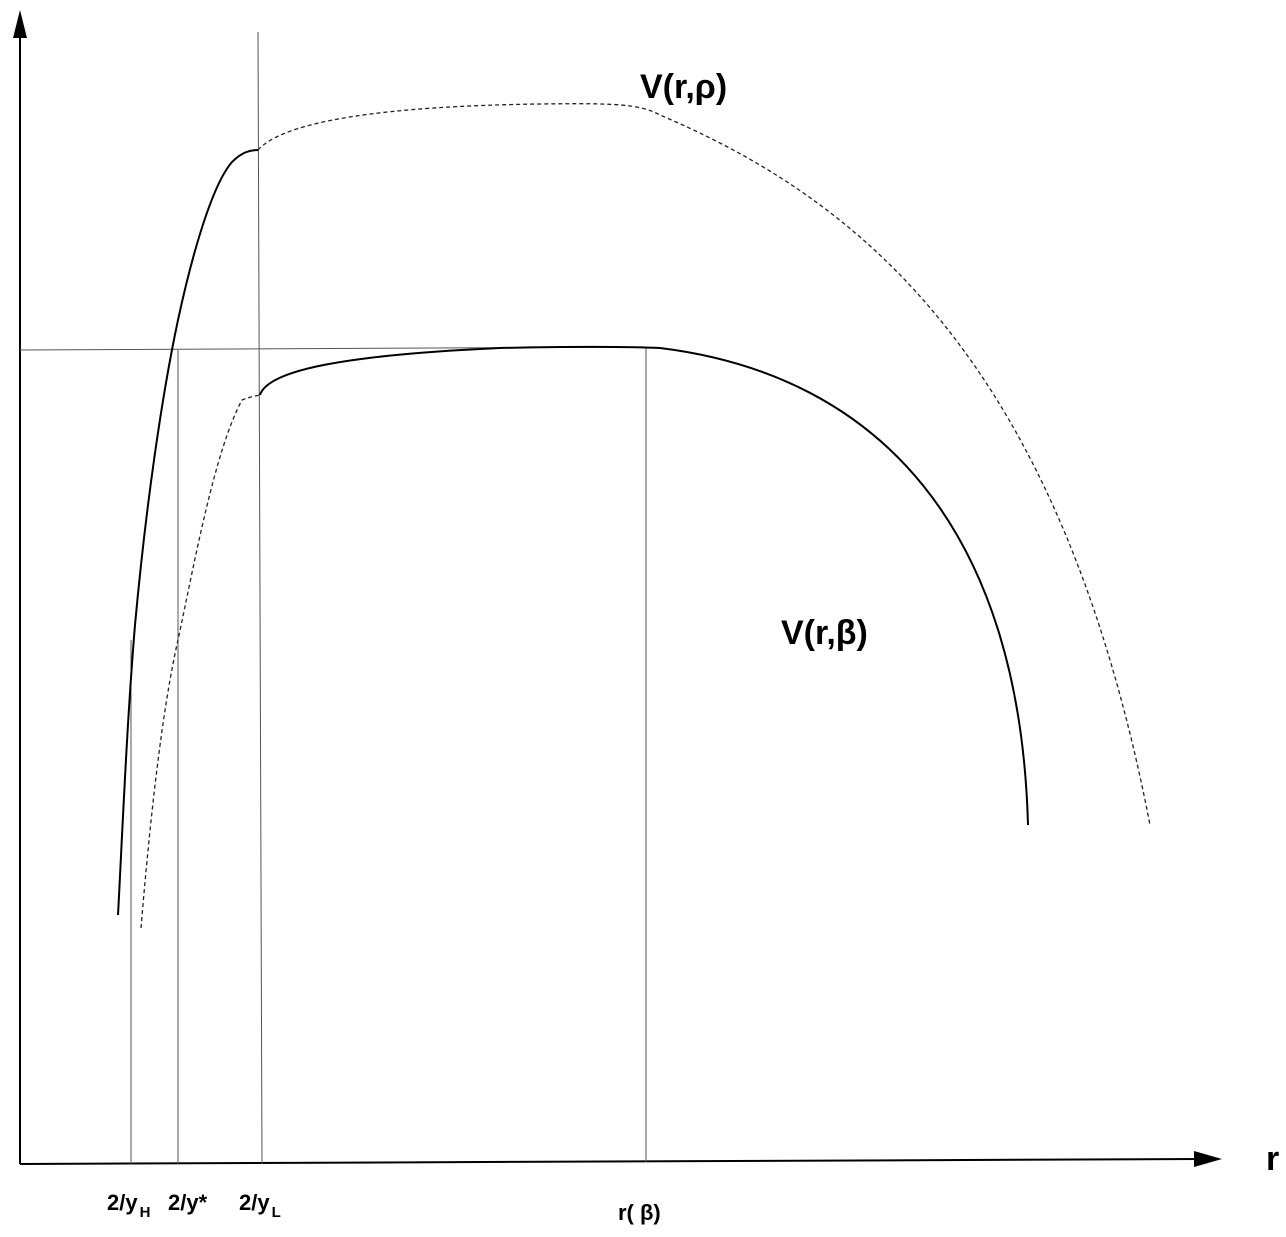 The width and height of the screenshot is (1286, 1237). Describe the element at coordinates (276, 1212) in the screenshot. I see `tick-label-2-yL-sub: L` at that location.